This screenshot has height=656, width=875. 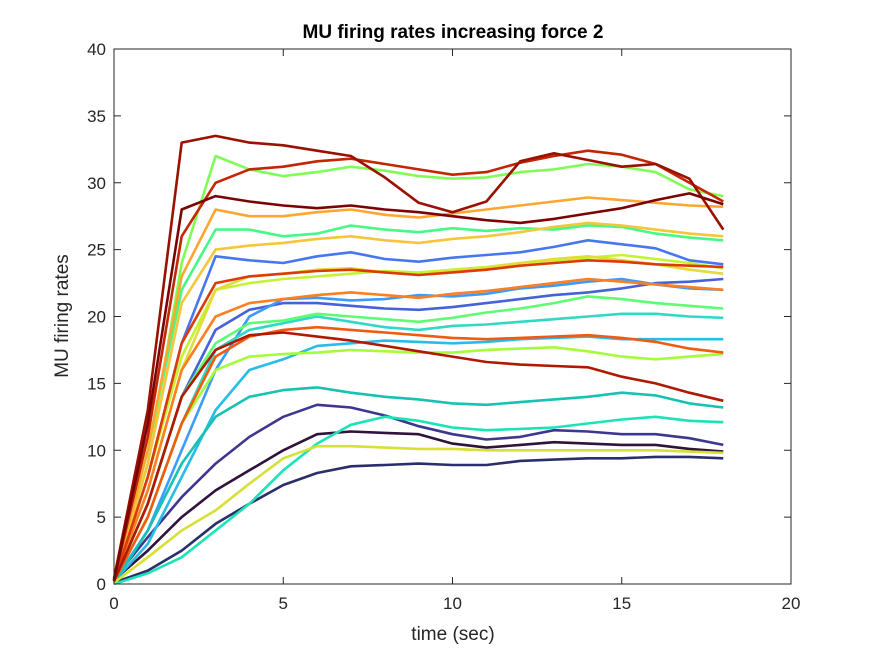 What do you see at coordinates (791, 603) in the screenshot?
I see `x-tick-label: 20` at bounding box center [791, 603].